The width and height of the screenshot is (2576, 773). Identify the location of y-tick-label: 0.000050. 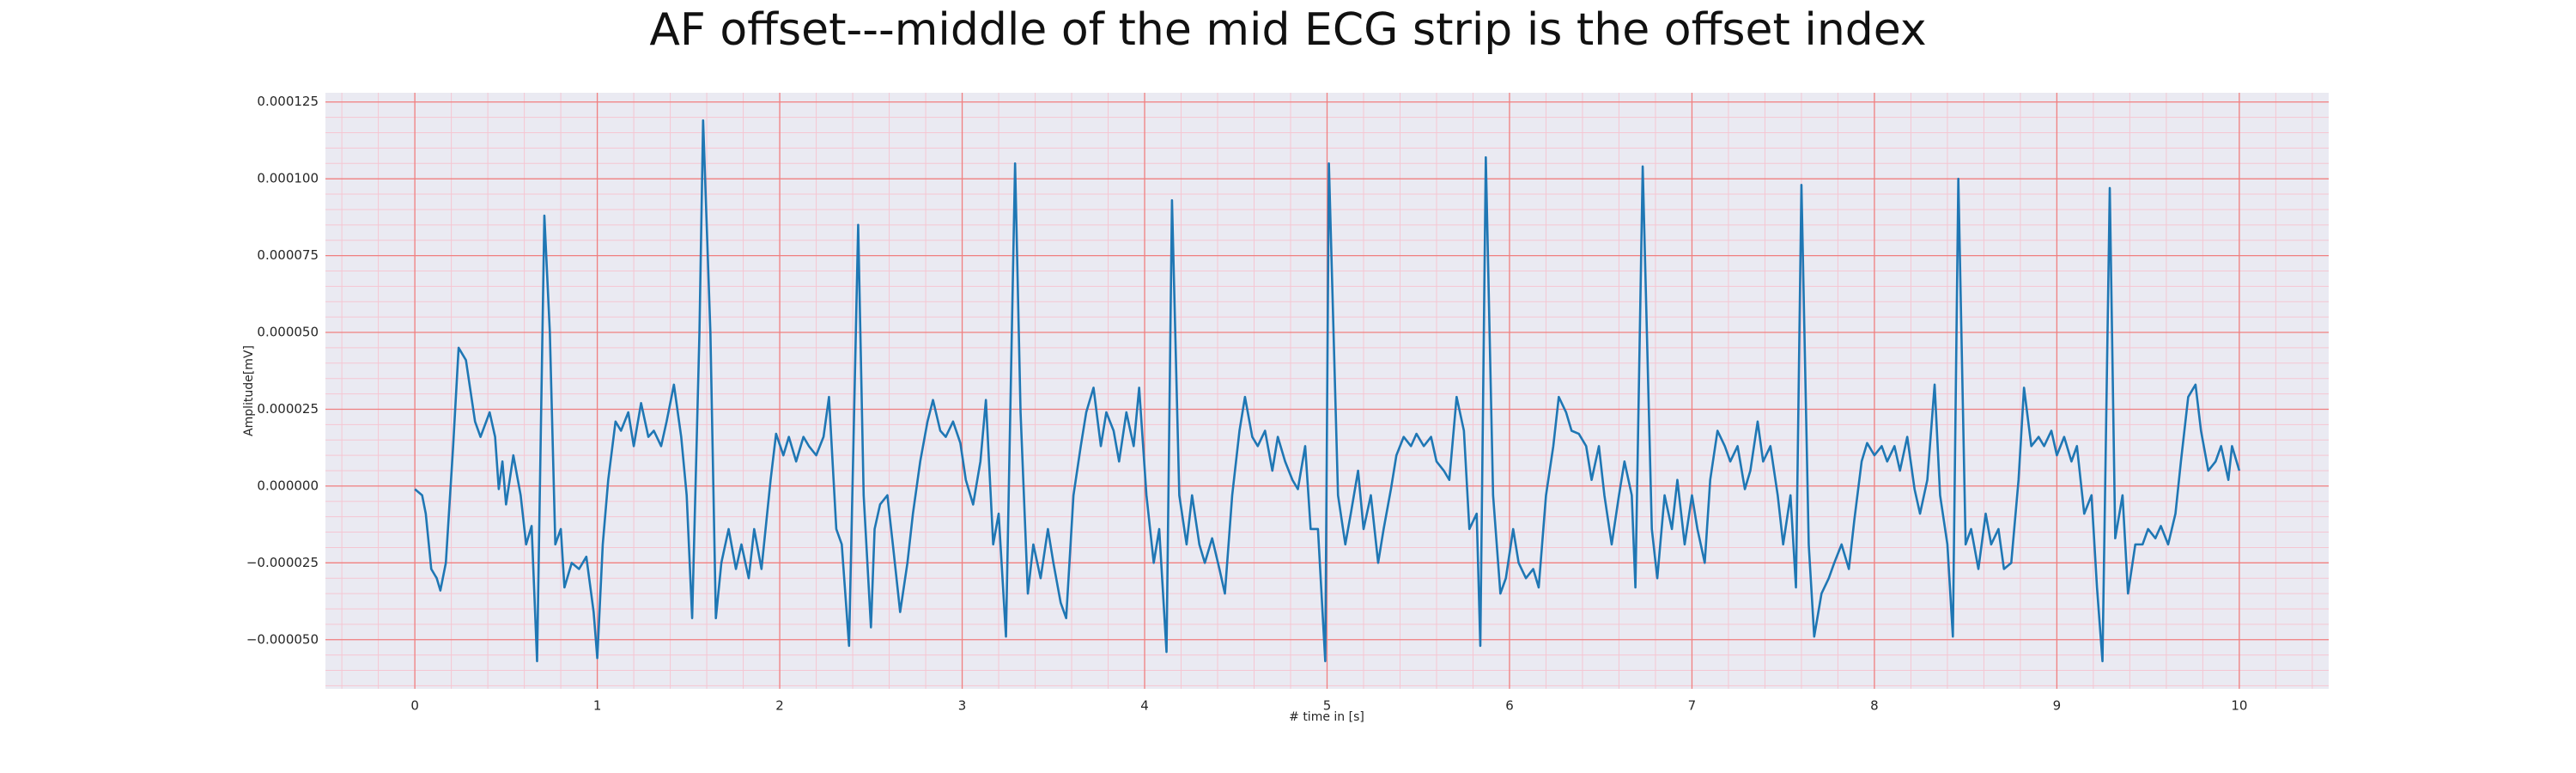
(288, 332).